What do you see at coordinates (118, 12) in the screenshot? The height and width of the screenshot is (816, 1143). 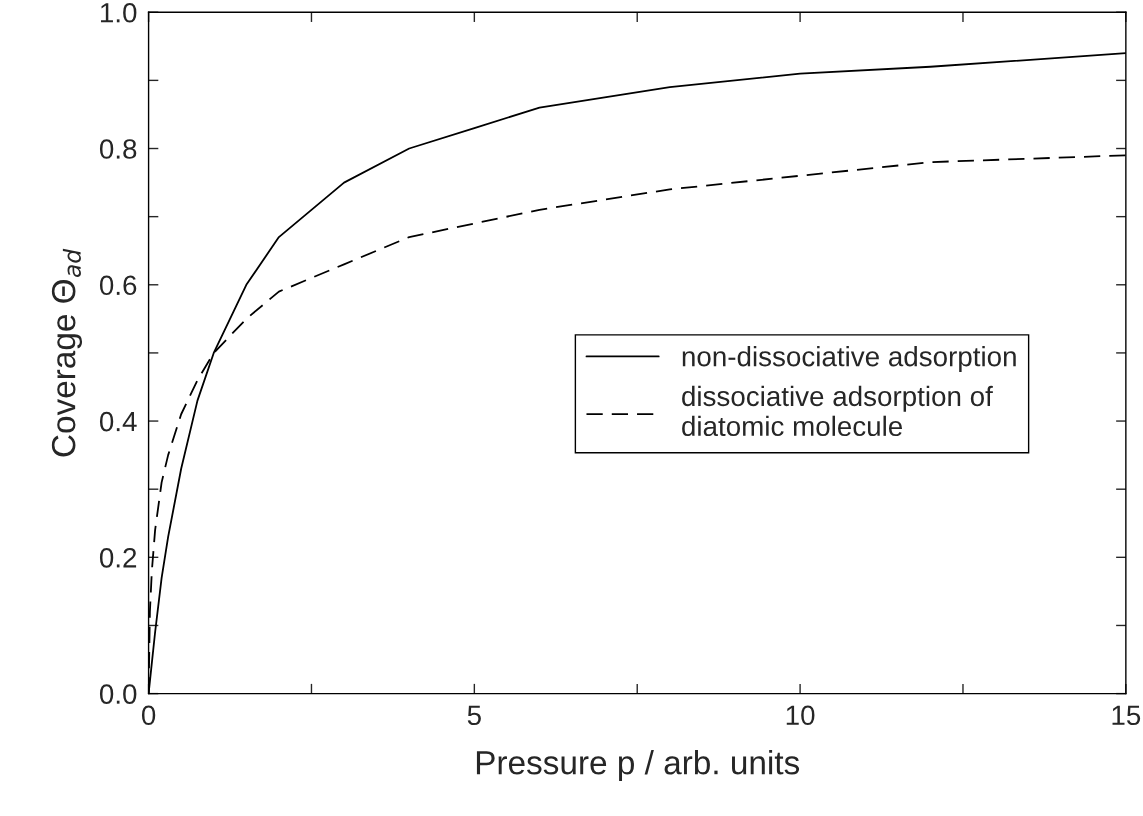 I see `y-tick-label: 1.0` at bounding box center [118, 12].